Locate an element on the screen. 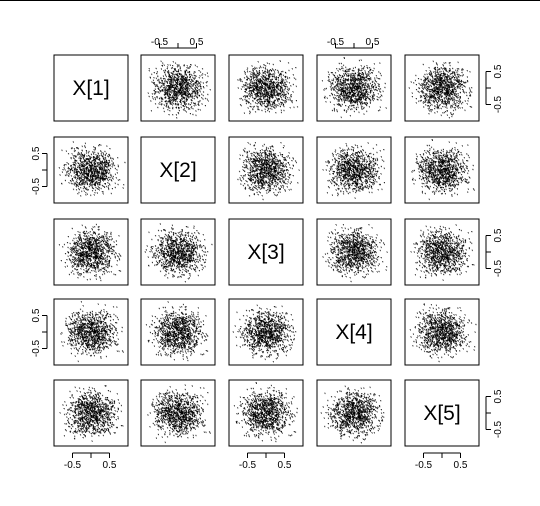  diagonal-panel: X[3] is located at coordinates (266, 252).